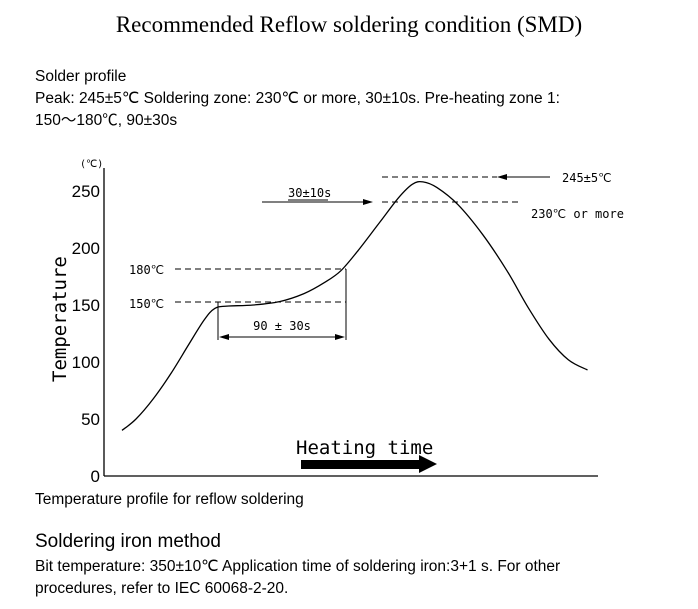 The height and width of the screenshot is (609, 698). I want to click on y-axis-label: Temperature, so click(60, 319).